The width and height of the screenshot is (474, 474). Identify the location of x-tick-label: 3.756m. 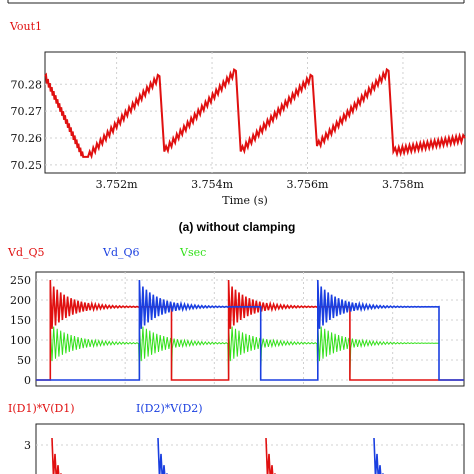
(308, 184).